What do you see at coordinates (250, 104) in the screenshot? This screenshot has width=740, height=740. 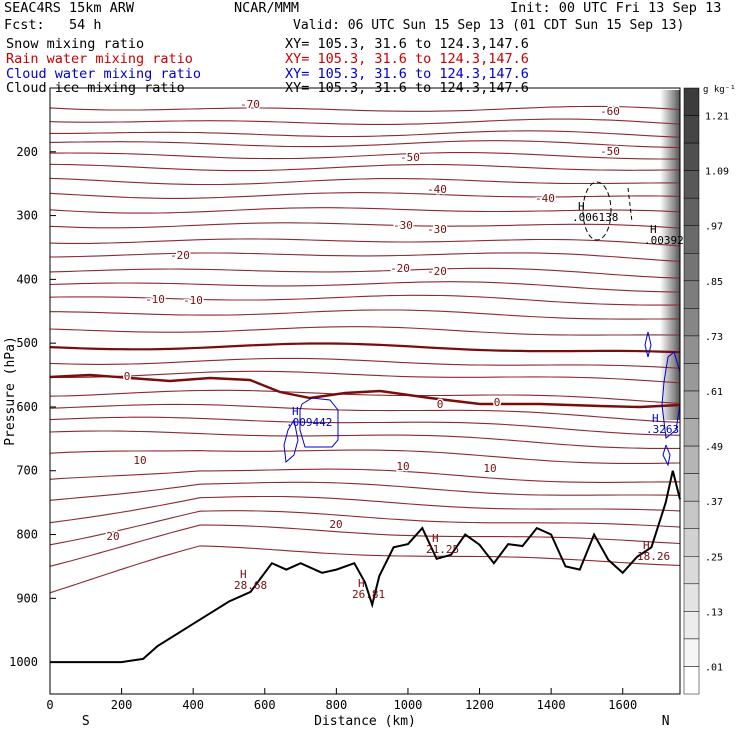 I see `contour-label: -70` at bounding box center [250, 104].